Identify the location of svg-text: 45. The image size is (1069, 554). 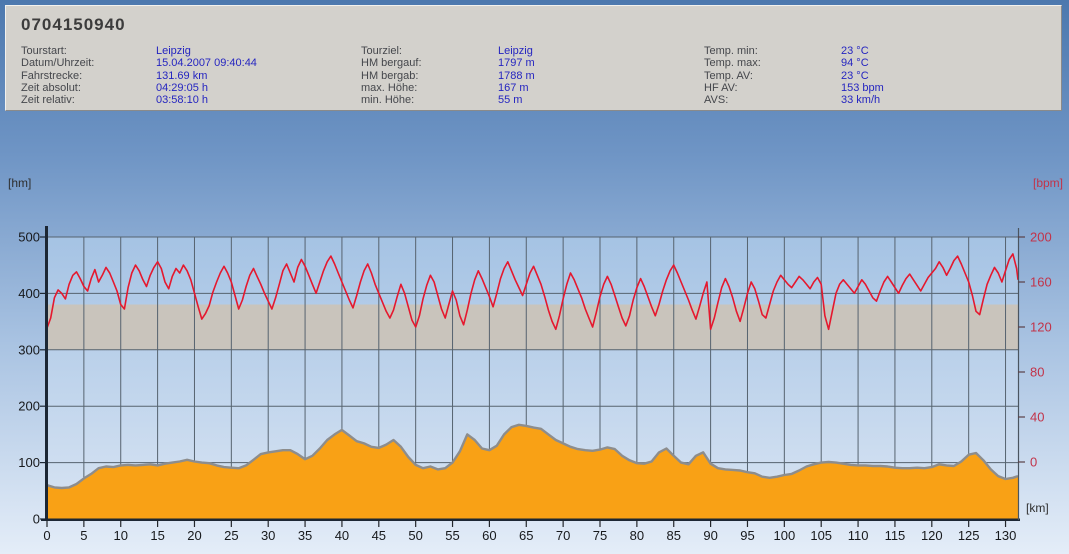
(379, 535).